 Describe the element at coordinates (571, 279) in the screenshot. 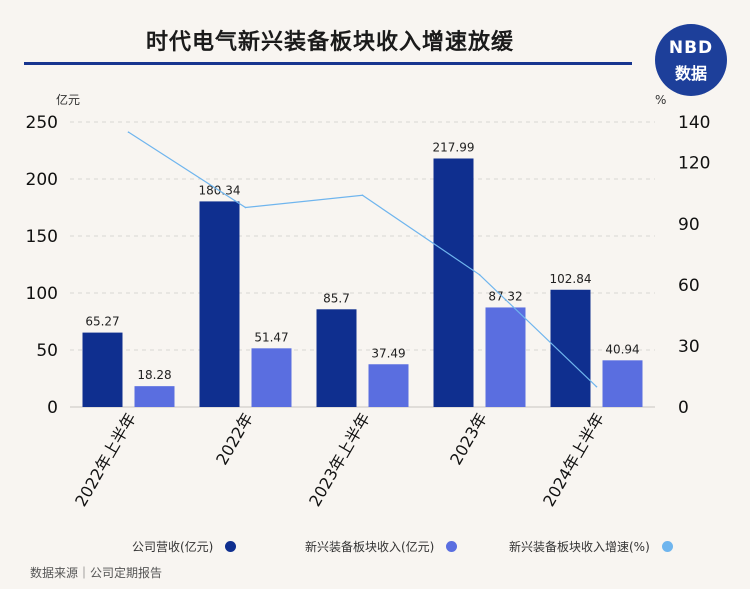

I see `data-label-revenue-4: 102.84` at that location.